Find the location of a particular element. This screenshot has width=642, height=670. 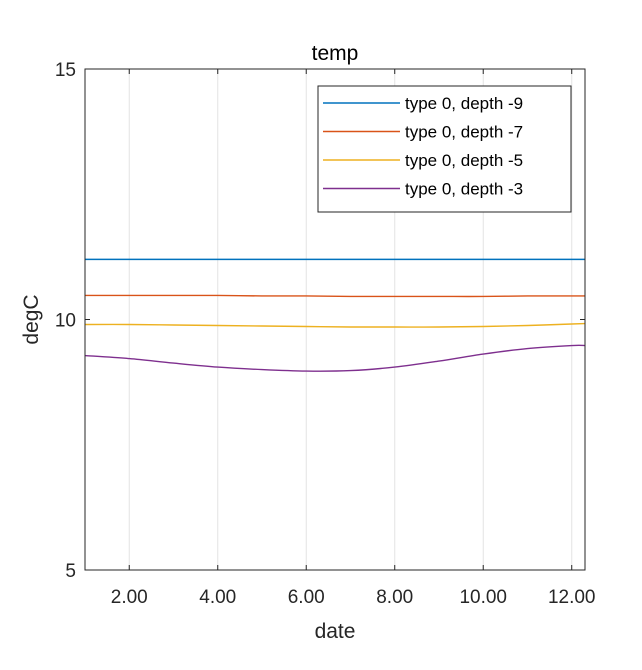

x-axis-label: date is located at coordinates (335, 631).